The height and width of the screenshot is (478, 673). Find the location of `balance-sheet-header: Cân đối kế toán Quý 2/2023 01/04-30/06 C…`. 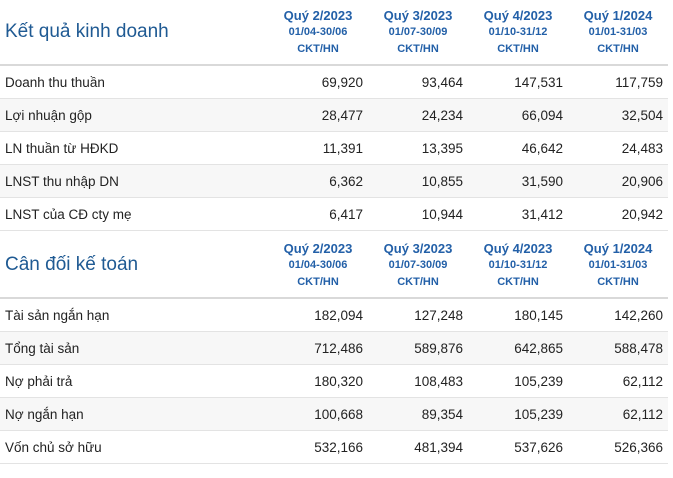

balance-sheet-header: Cân đối kế toán Quý 2/2023 01/04-30/06 C… is located at coordinates (334, 266).